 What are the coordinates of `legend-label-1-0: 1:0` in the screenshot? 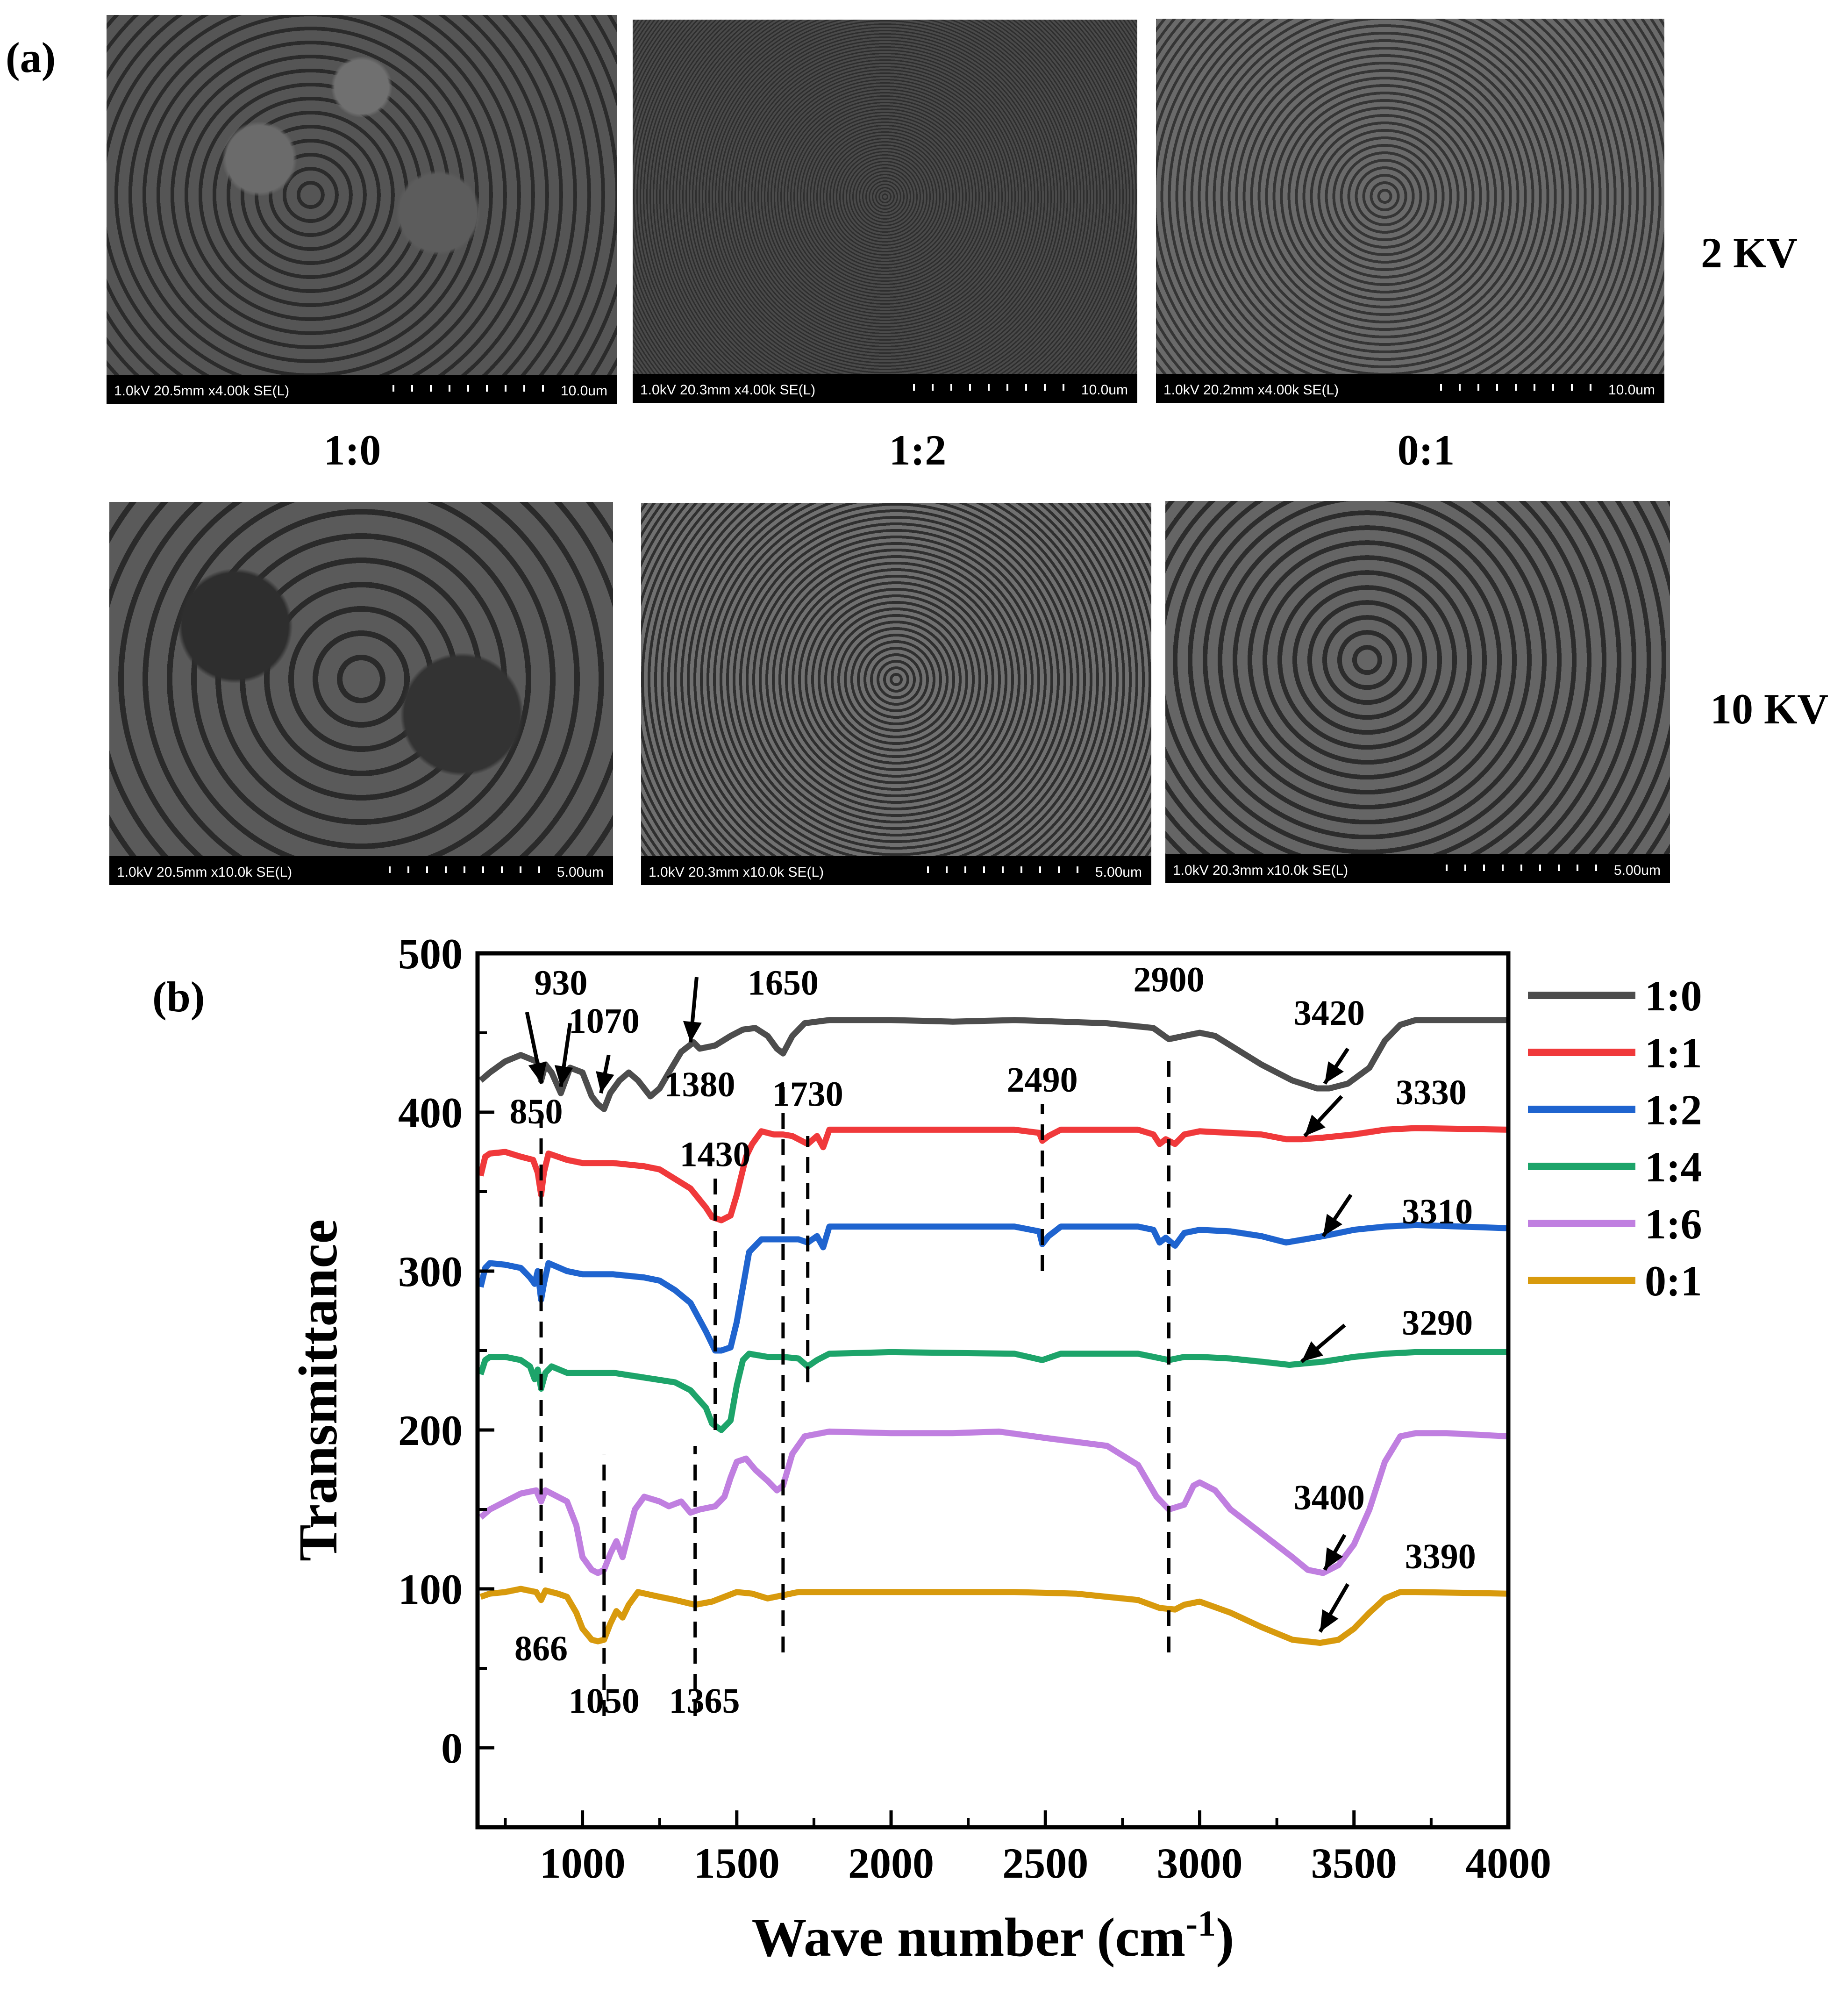 It's located at (1673, 996).